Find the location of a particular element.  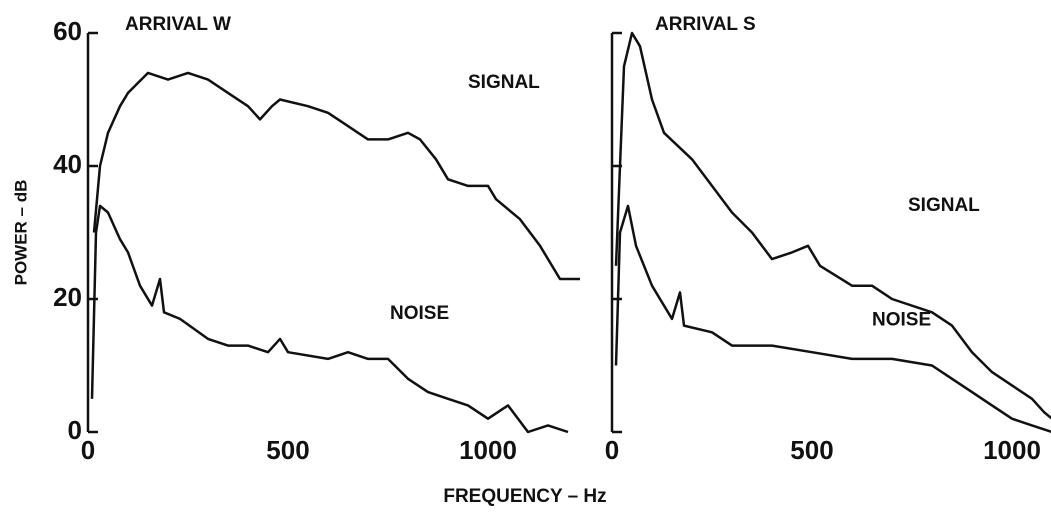

y-axis-label: POWER – dB is located at coordinates (20, 233).